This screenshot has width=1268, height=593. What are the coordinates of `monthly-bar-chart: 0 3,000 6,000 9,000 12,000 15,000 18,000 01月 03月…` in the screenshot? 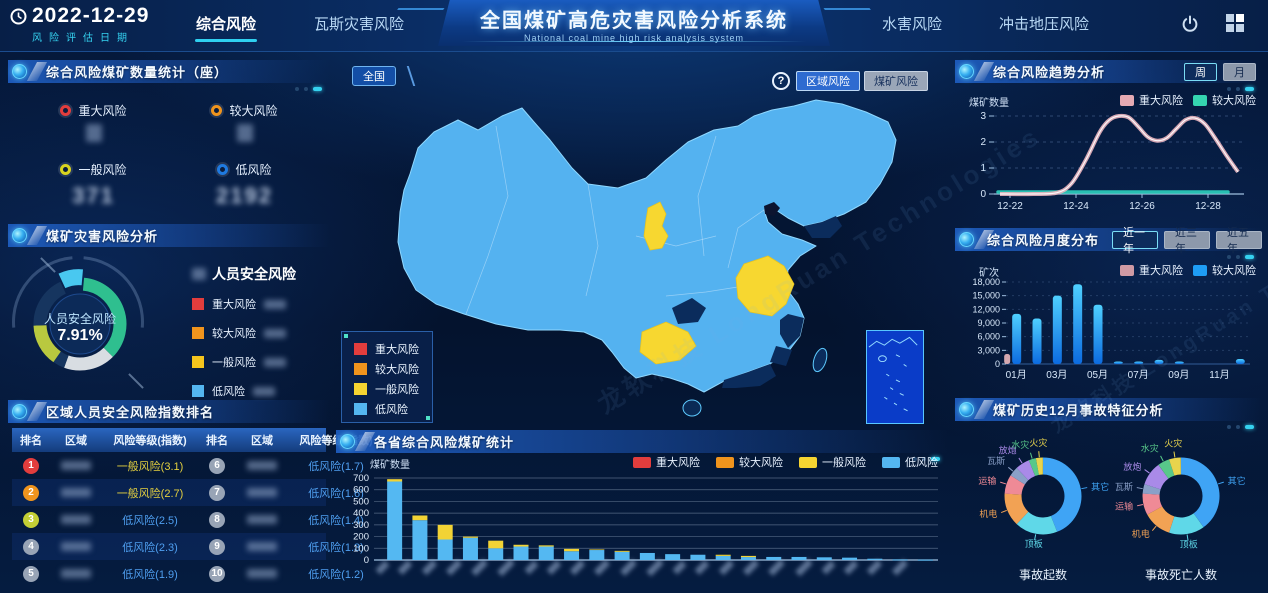 It's located at (1108, 334).